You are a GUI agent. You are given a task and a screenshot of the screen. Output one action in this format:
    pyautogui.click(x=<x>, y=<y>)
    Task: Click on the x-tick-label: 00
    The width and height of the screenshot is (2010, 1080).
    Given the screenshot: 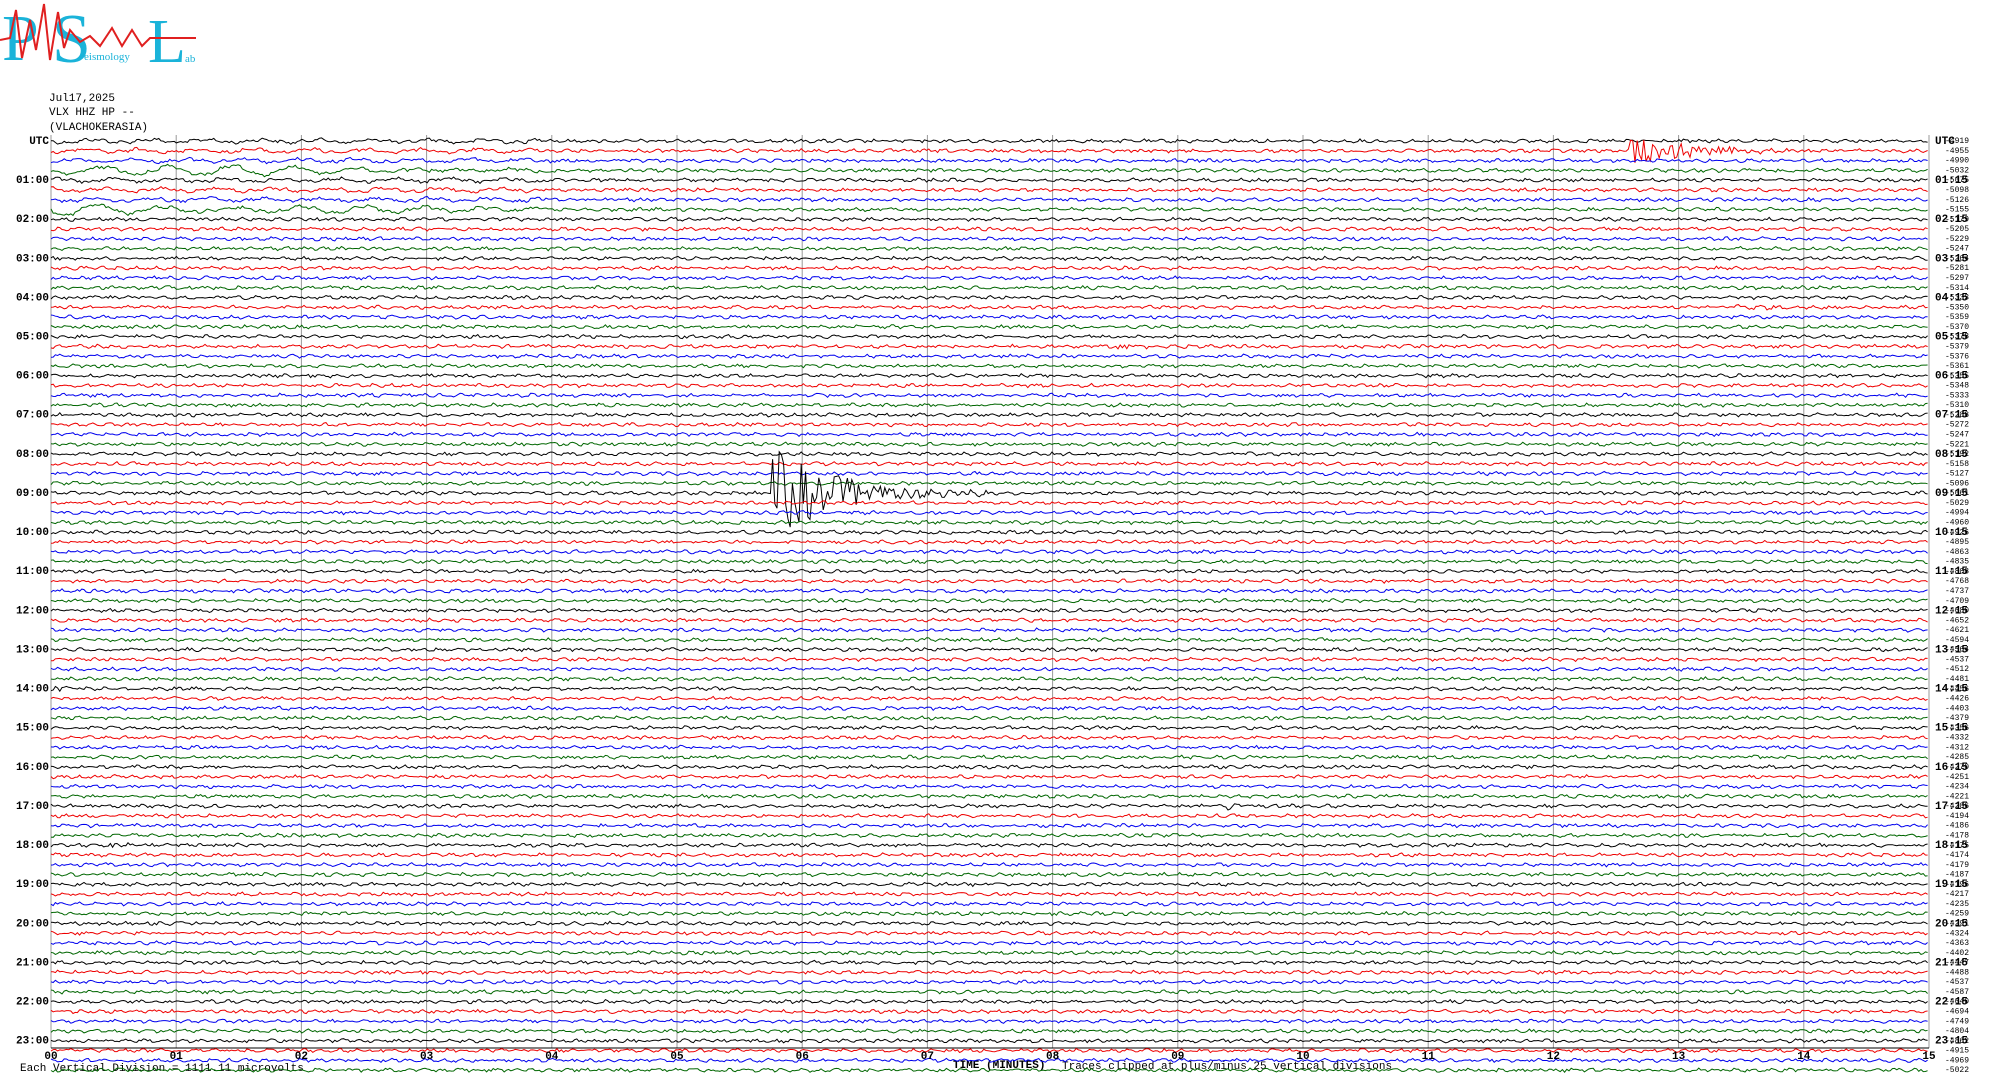 What is the action you would take?
    pyautogui.click(x=50, y=1057)
    